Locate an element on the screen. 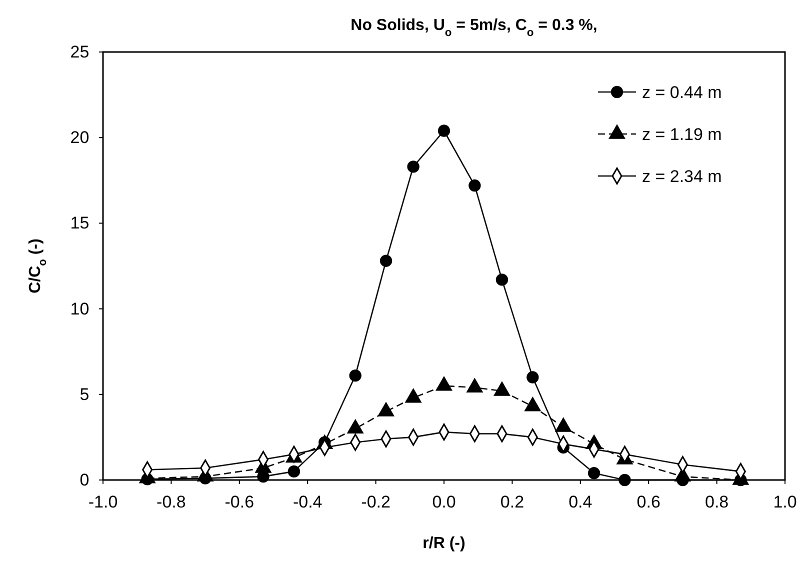  legend-label: z = 0.44 m is located at coordinates (682, 92).